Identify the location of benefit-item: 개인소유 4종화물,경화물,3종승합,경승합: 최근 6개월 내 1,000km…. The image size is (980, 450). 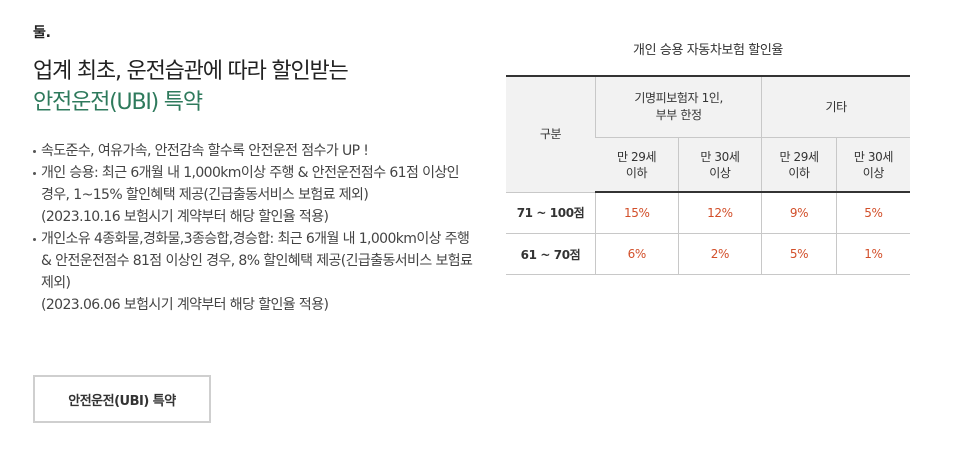
(253, 272).